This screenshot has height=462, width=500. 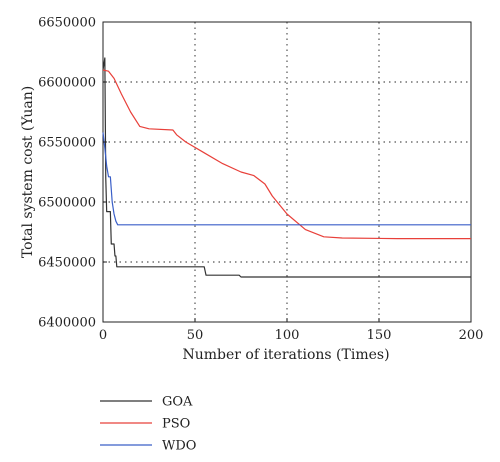 I want to click on legend-label-pso: PSO, so click(x=176, y=424).